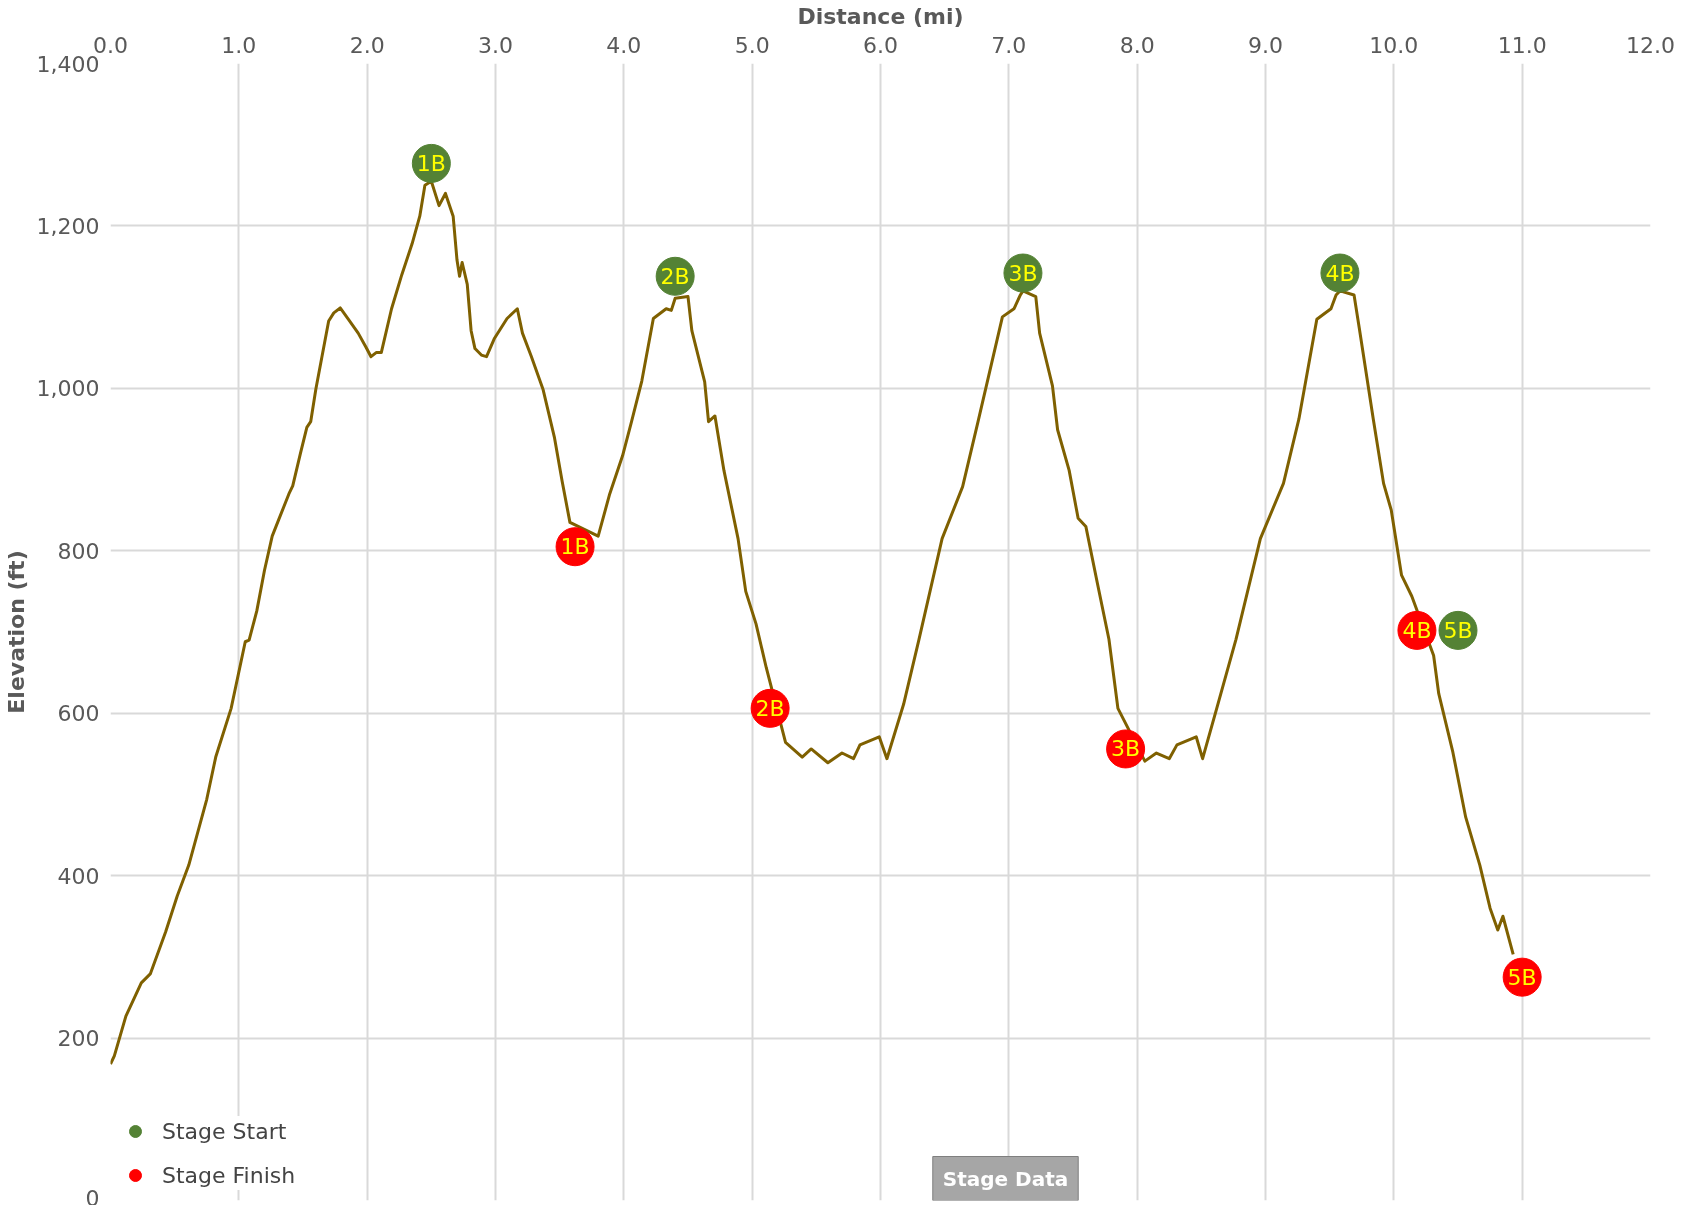 This screenshot has height=1212, width=1698. What do you see at coordinates (78, 876) in the screenshot?
I see `y-tick-label: 400` at bounding box center [78, 876].